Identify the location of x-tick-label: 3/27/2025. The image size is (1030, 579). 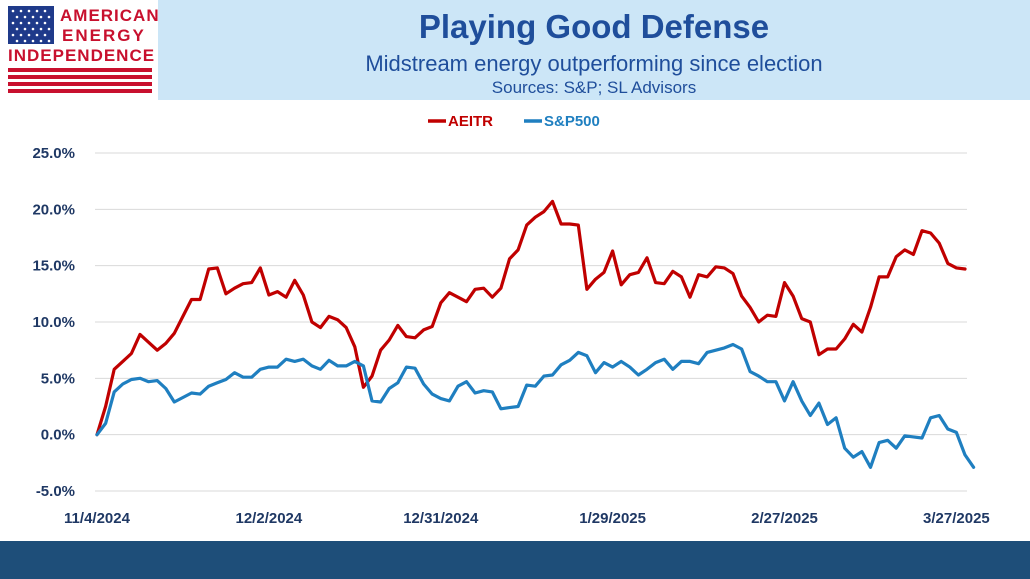
(956, 518).